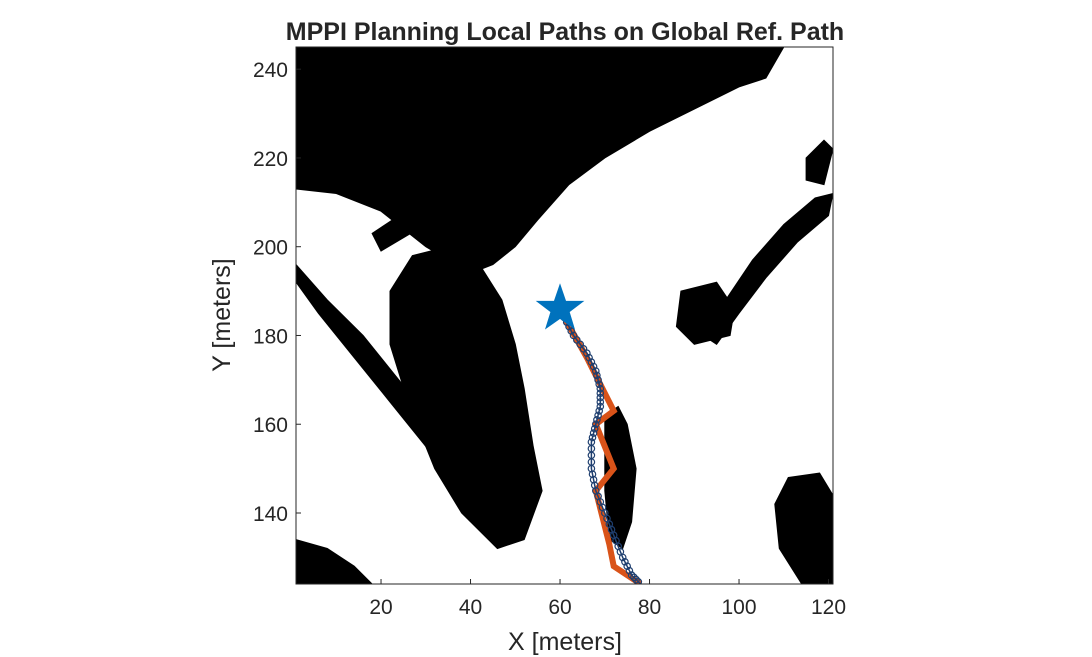 This screenshot has width=1092, height=657. I want to click on paths, so click(601, 448).